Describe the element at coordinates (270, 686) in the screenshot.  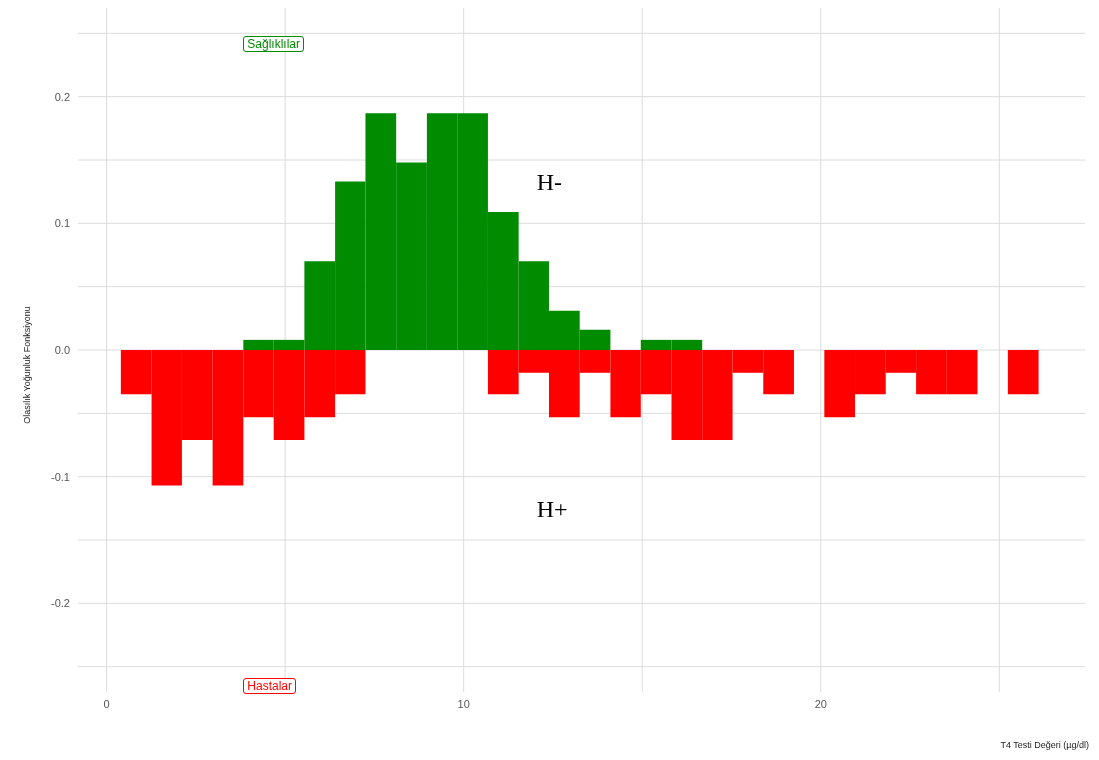
I see `text: Hastalar` at that location.